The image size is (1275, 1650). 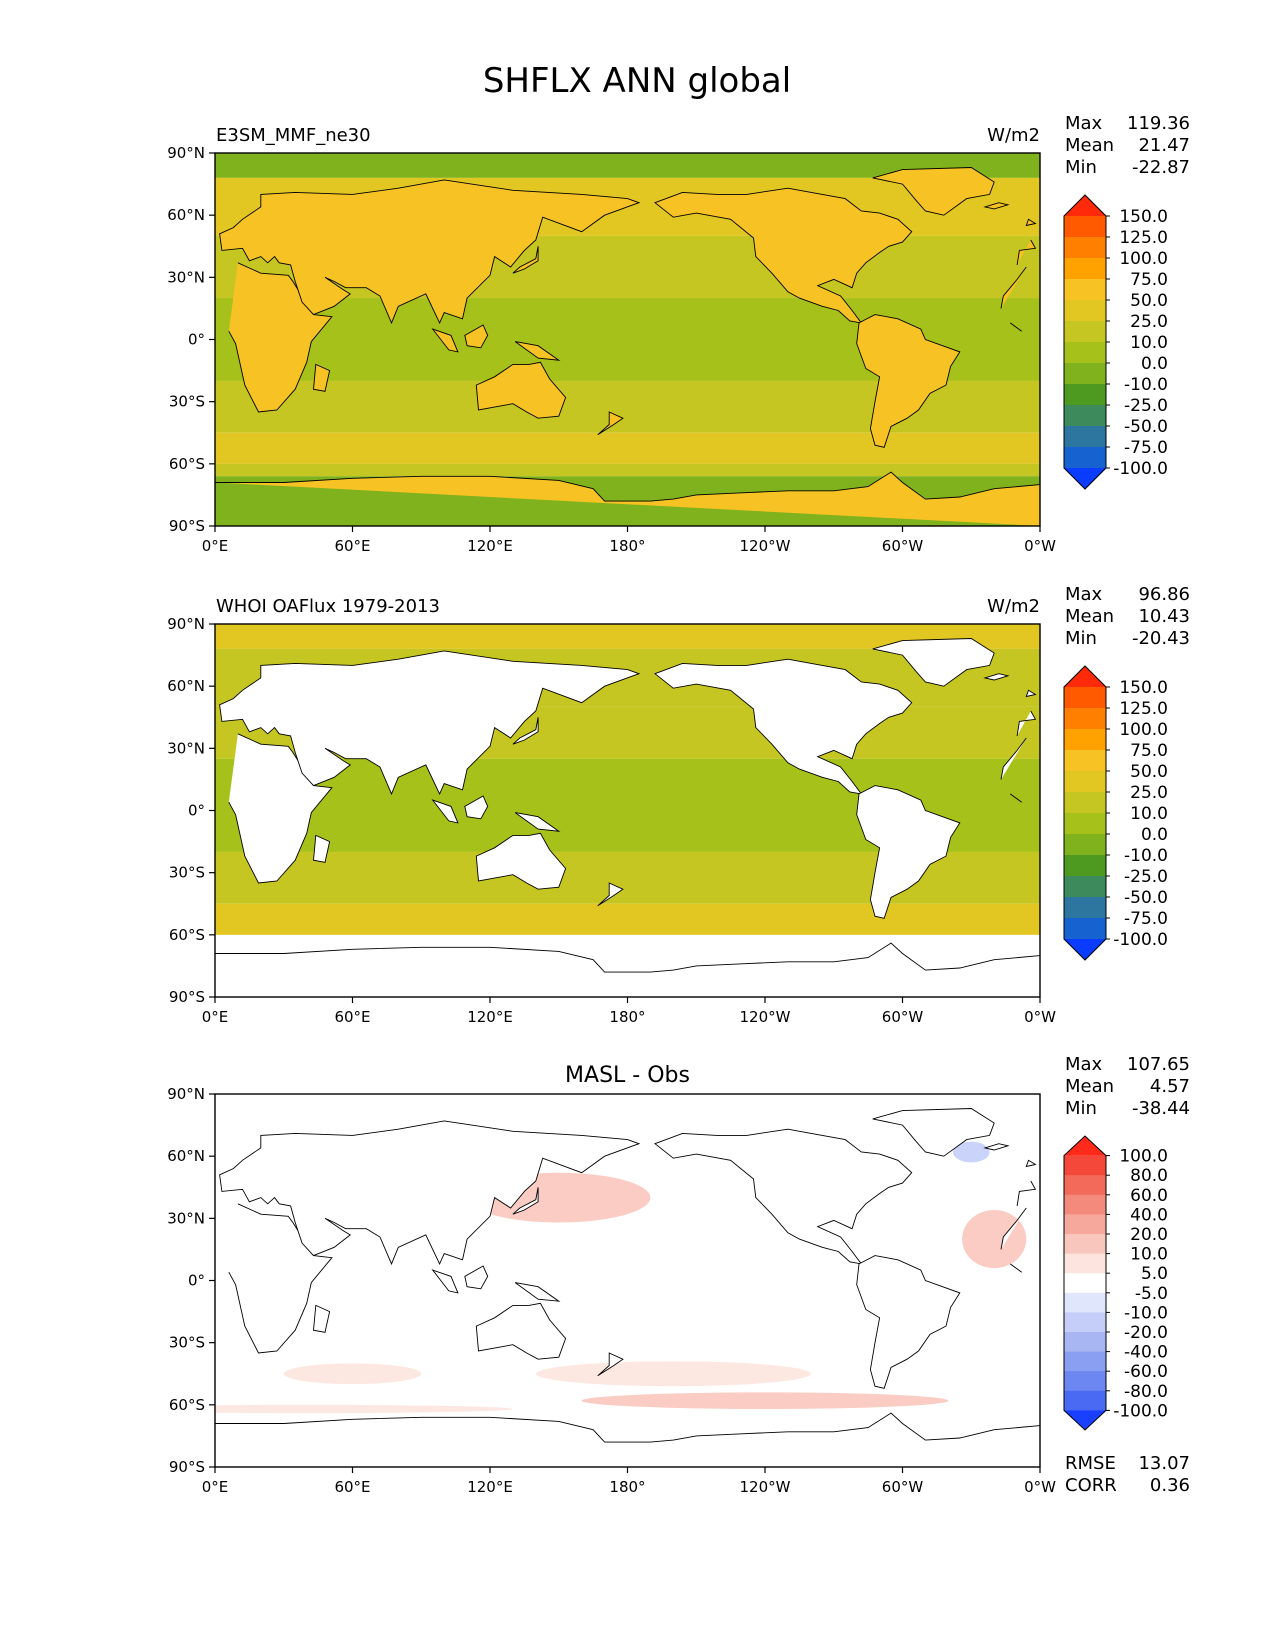 What do you see at coordinates (1146, 856) in the screenshot?
I see `colorbar-tick-label: -10.0` at bounding box center [1146, 856].